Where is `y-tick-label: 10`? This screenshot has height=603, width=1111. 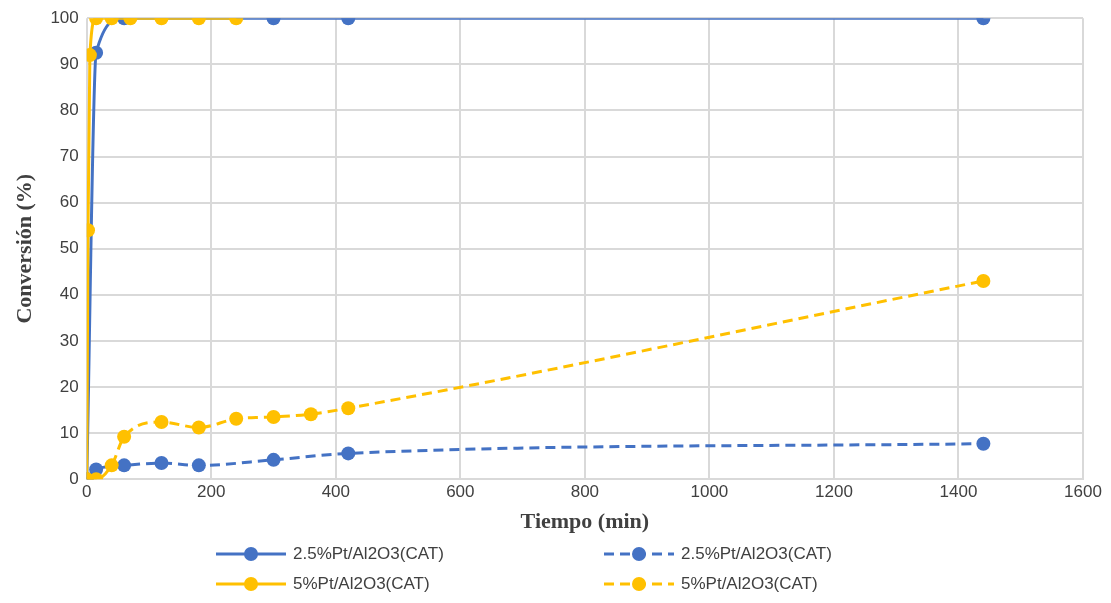 y-tick-label: 10 is located at coordinates (69, 432).